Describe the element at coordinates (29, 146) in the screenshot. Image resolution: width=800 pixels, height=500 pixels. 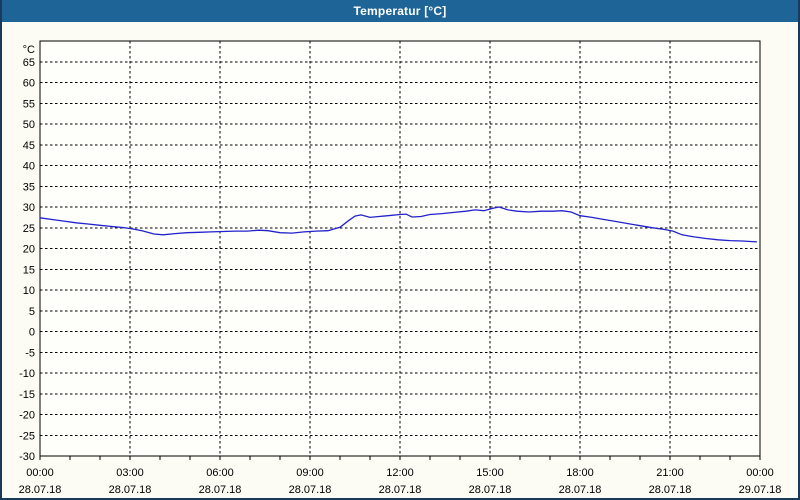
I see `y-tick-label: 45` at that location.